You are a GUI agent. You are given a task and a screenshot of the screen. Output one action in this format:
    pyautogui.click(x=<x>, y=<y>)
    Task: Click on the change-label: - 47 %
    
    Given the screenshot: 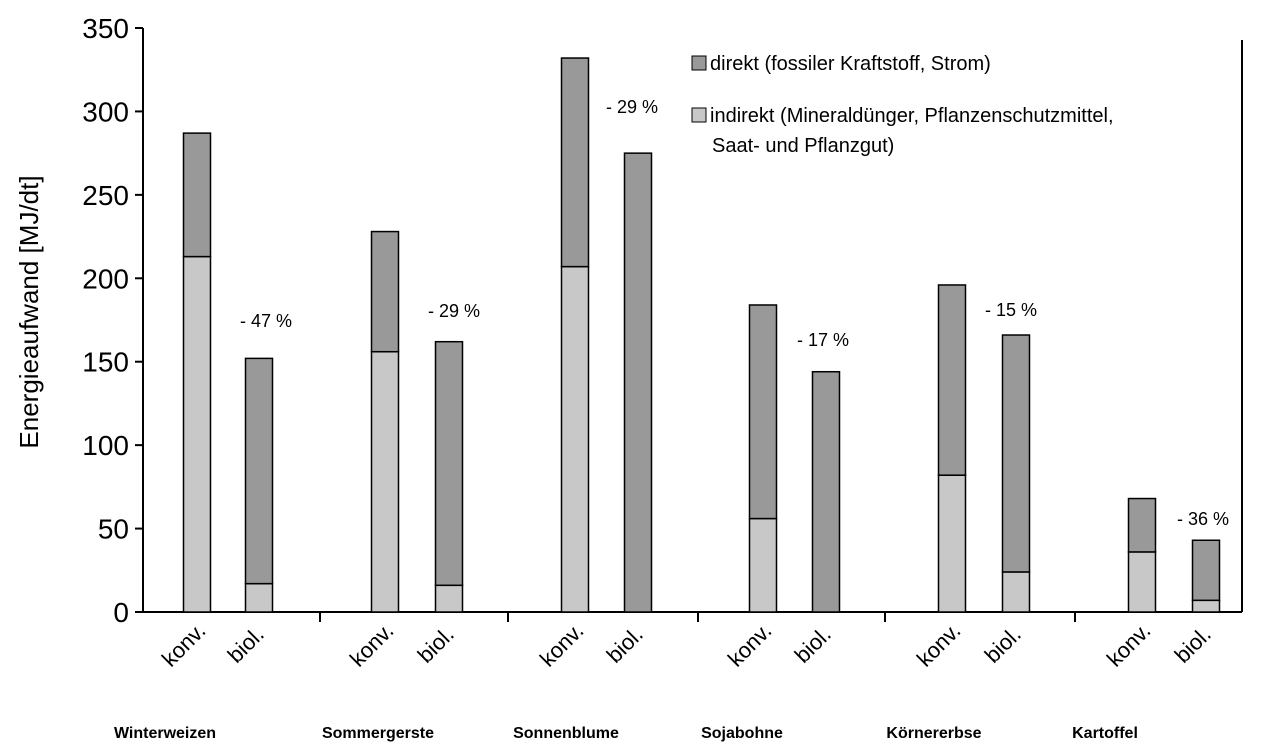 What is the action you would take?
    pyautogui.click(x=266, y=321)
    